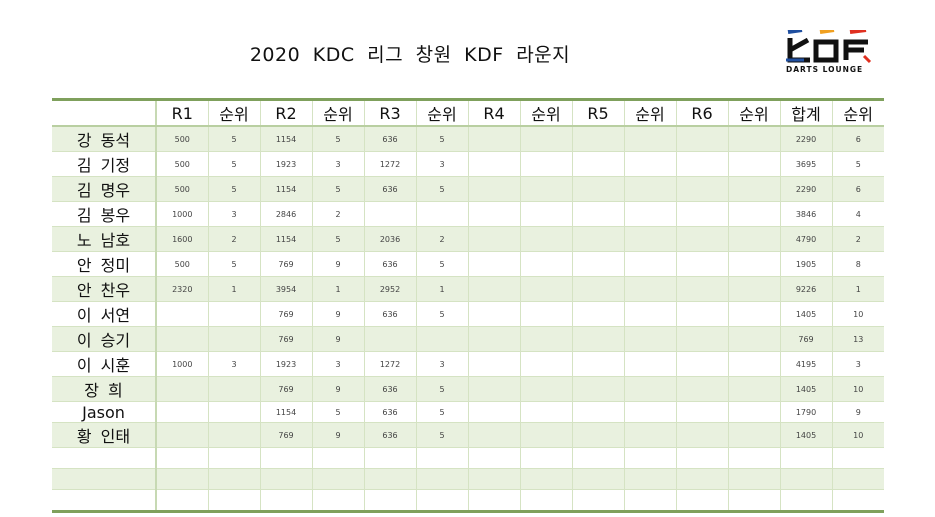  I want to click on page-title: 2020 KDC 리그 창원 KDF 라운지, so click(410, 55).